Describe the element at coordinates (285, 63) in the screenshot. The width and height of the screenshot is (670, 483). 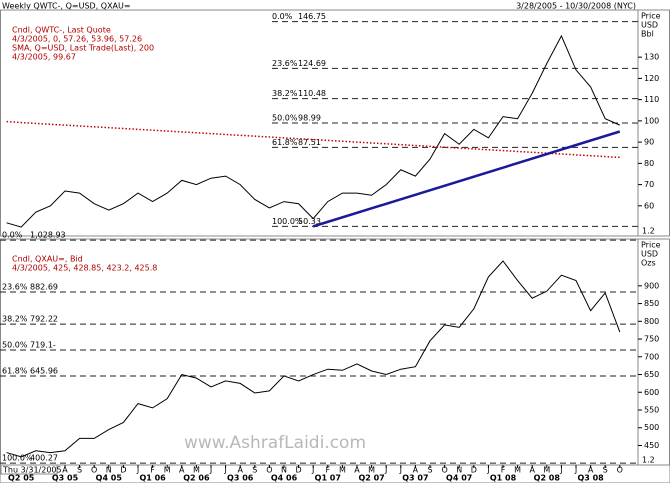
I see `fib-label: 23.6%` at that location.